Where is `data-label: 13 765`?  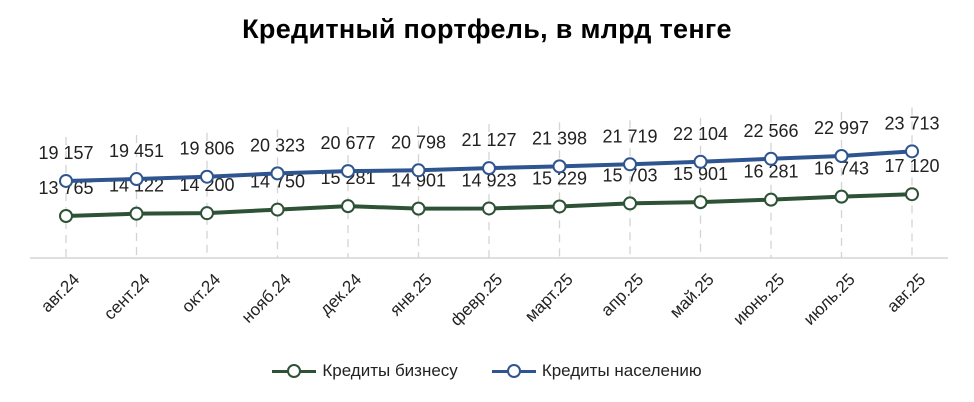 data-label: 13 765 is located at coordinates (65, 188).